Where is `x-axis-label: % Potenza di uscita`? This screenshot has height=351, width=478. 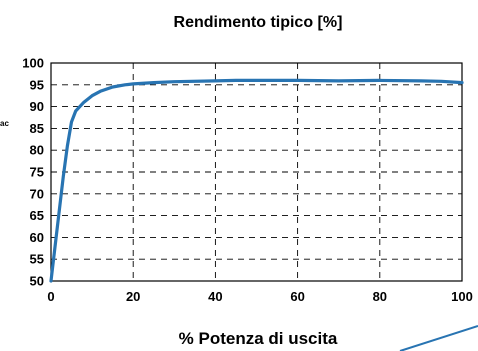 x-axis-label: % Potenza di uscita is located at coordinates (258, 338).